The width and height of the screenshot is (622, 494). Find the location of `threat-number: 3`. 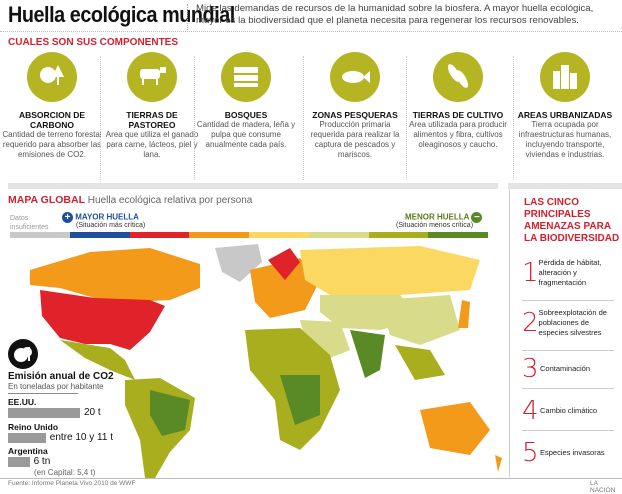

threat-number: 3 is located at coordinates (530, 369).